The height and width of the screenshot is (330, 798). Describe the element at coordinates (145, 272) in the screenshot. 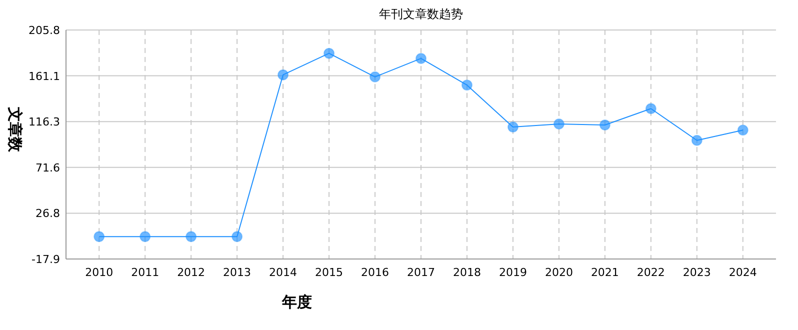

I see `x-tick-label: 2011` at that location.